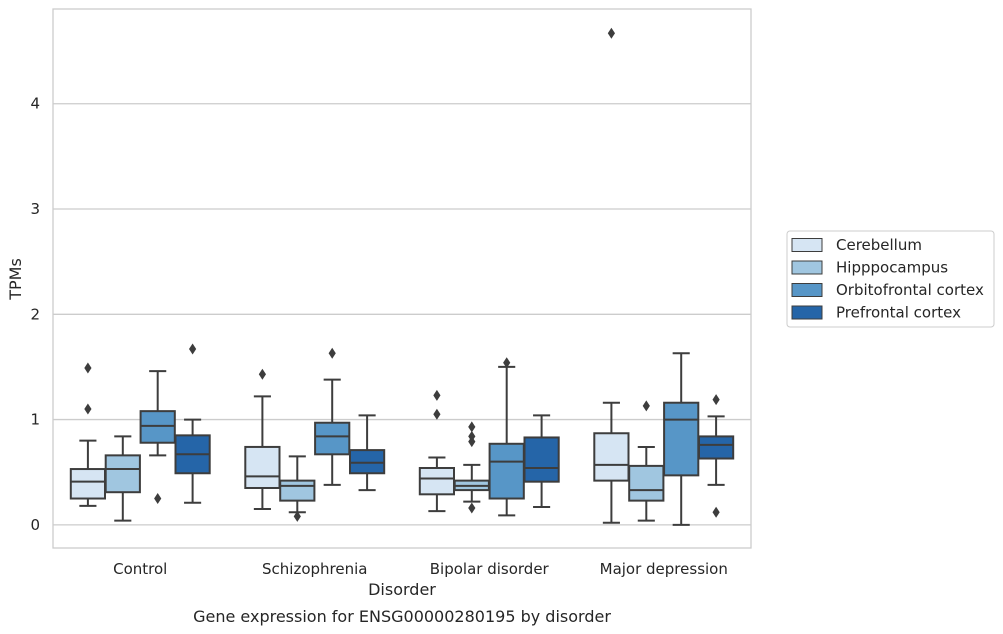 Image resolution: width=1003 pixels, height=634 pixels. I want to click on x-axis-label: Disorder, so click(402, 589).